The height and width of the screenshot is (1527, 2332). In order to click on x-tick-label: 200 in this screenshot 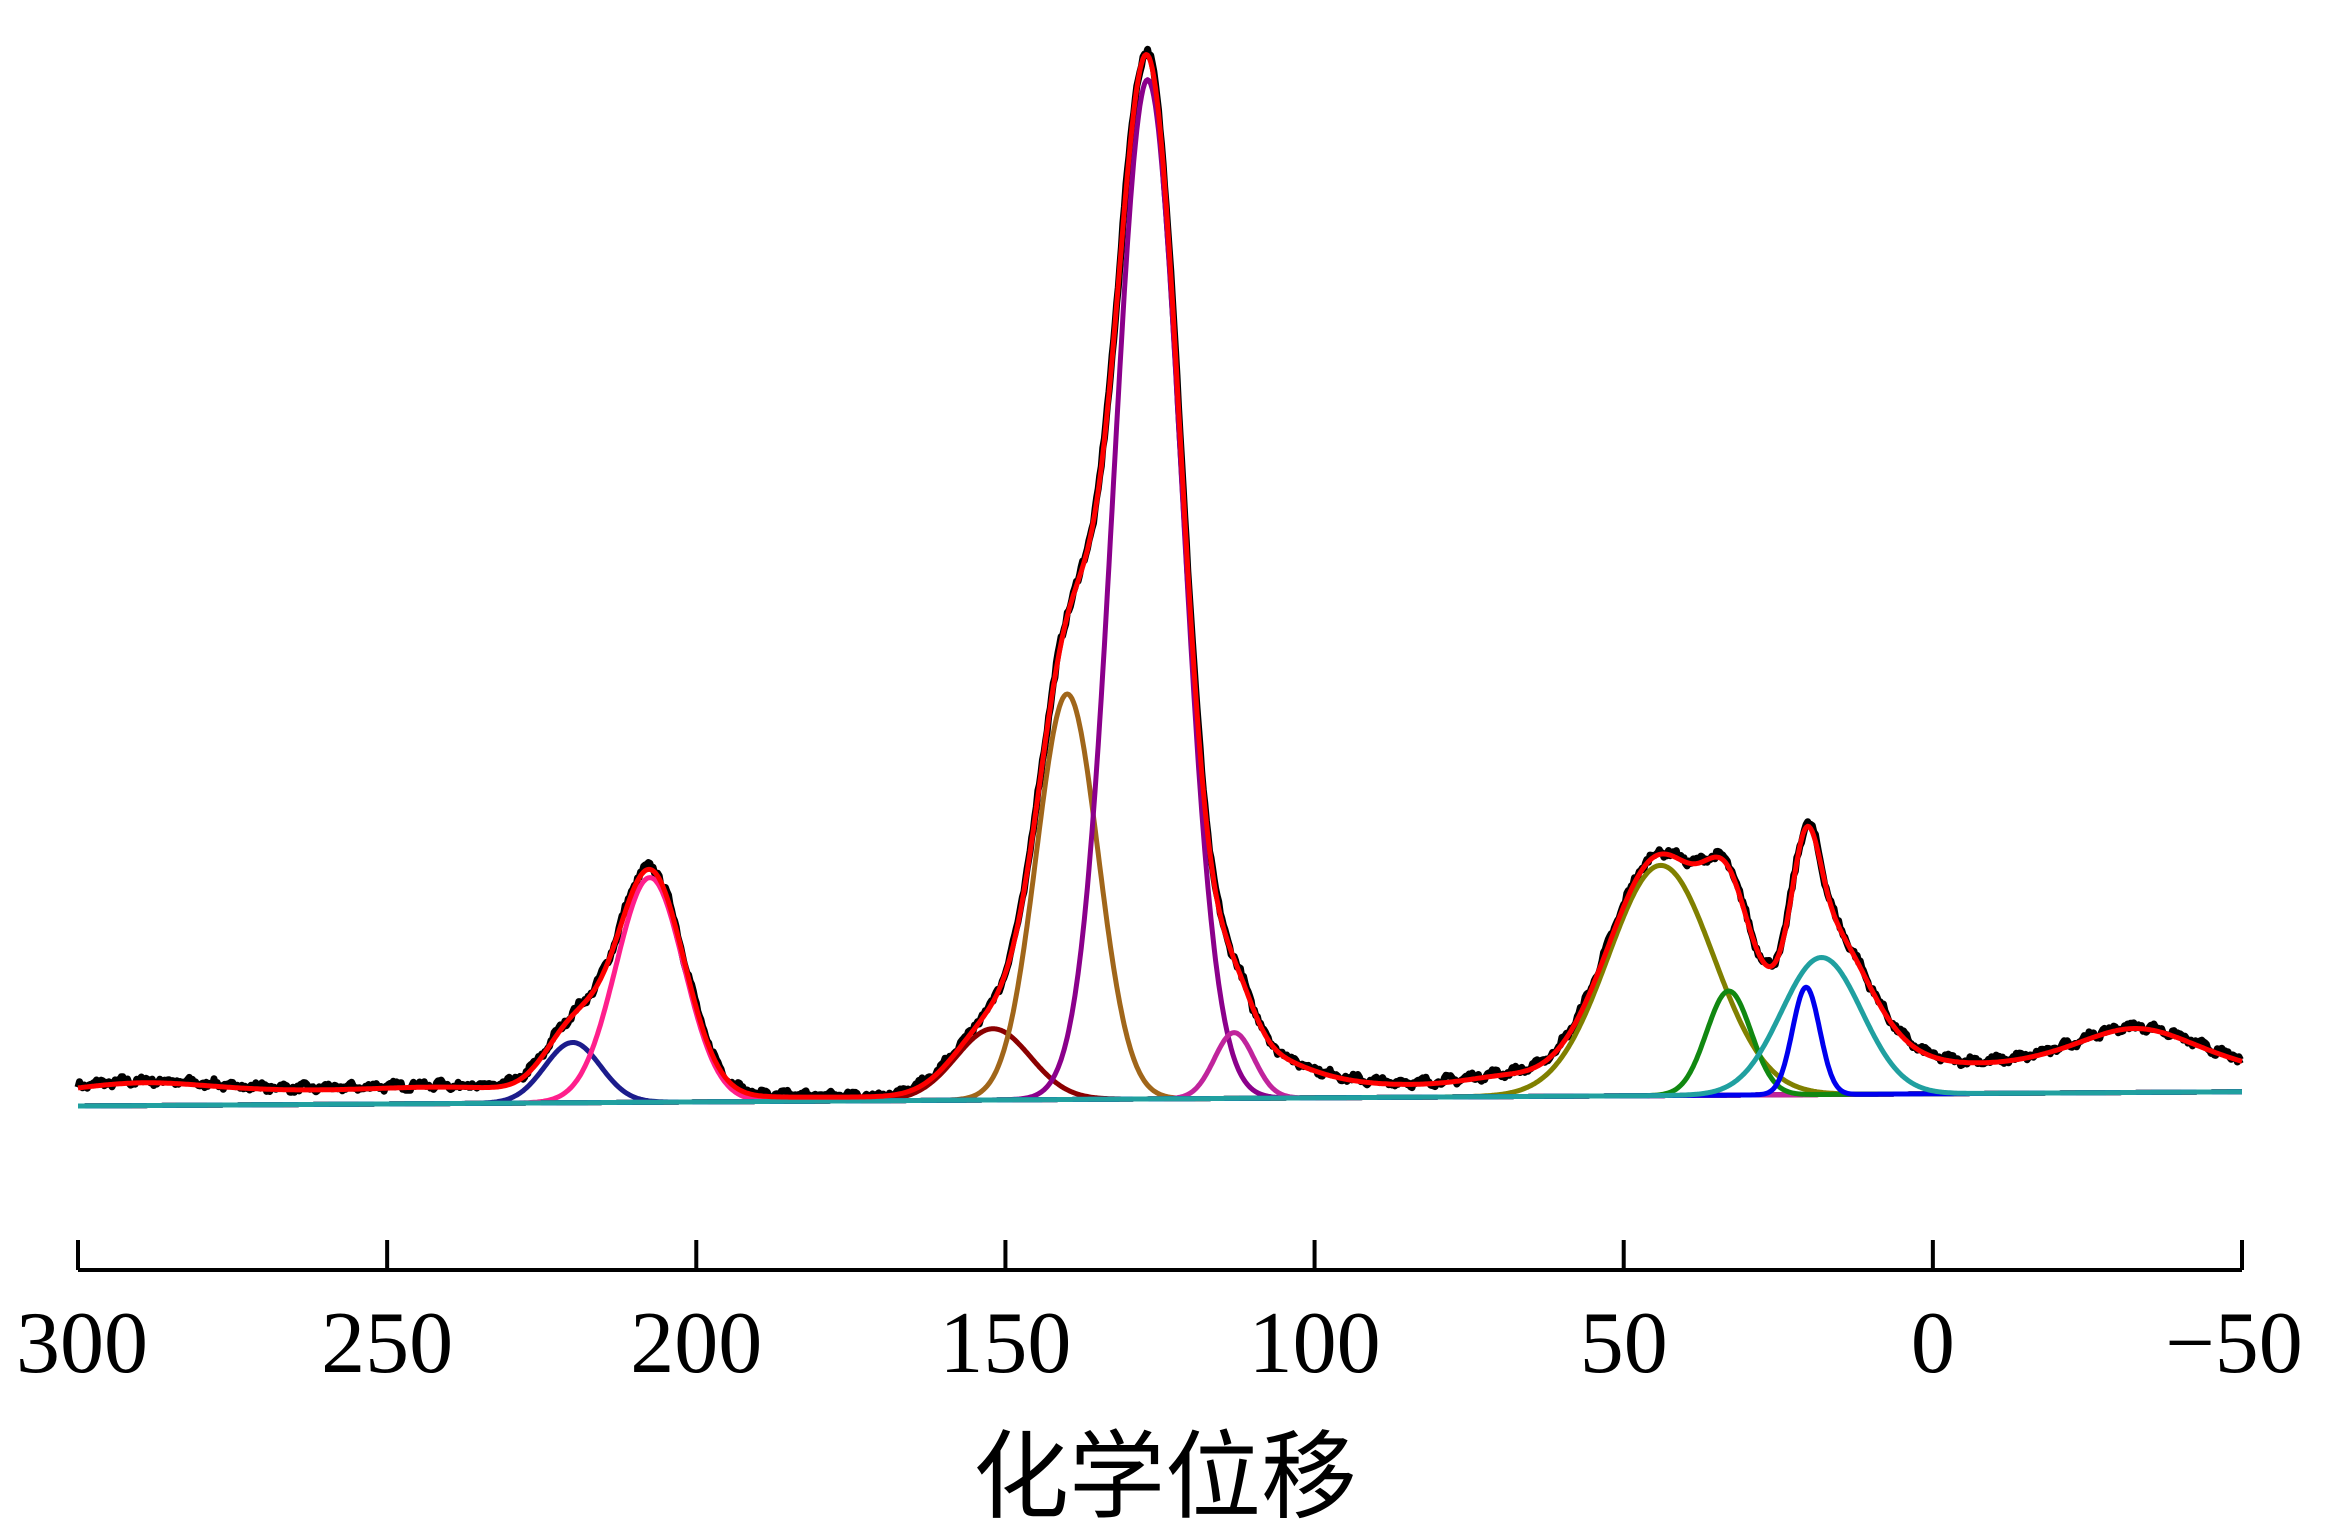, I will do `click(696, 1343)`.